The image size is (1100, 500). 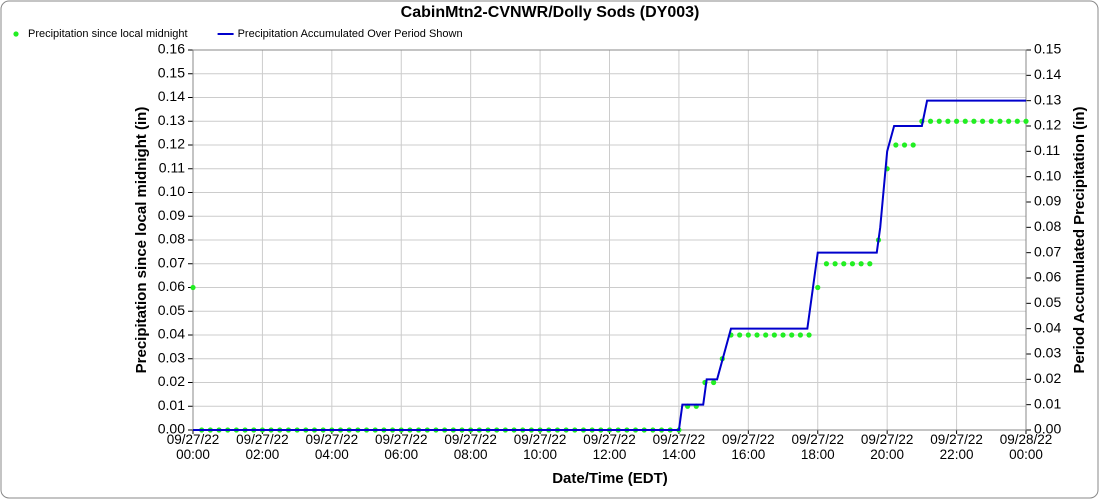 I want to click on y2-tick-label: 0.05, so click(x=1047, y=302).